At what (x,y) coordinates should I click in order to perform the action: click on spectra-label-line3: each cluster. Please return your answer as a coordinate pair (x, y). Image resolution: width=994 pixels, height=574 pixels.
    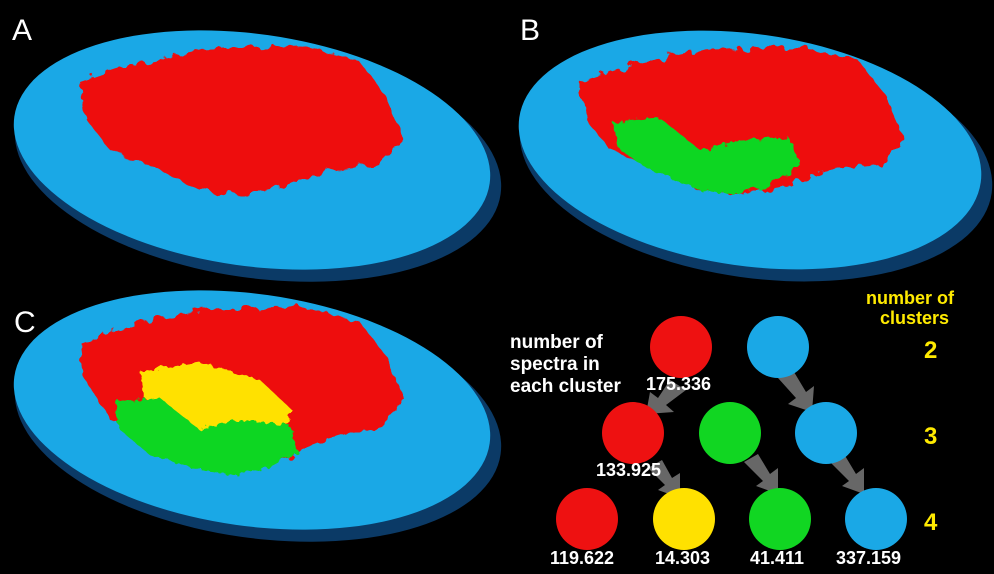
    Looking at the image, I should click on (565, 386).